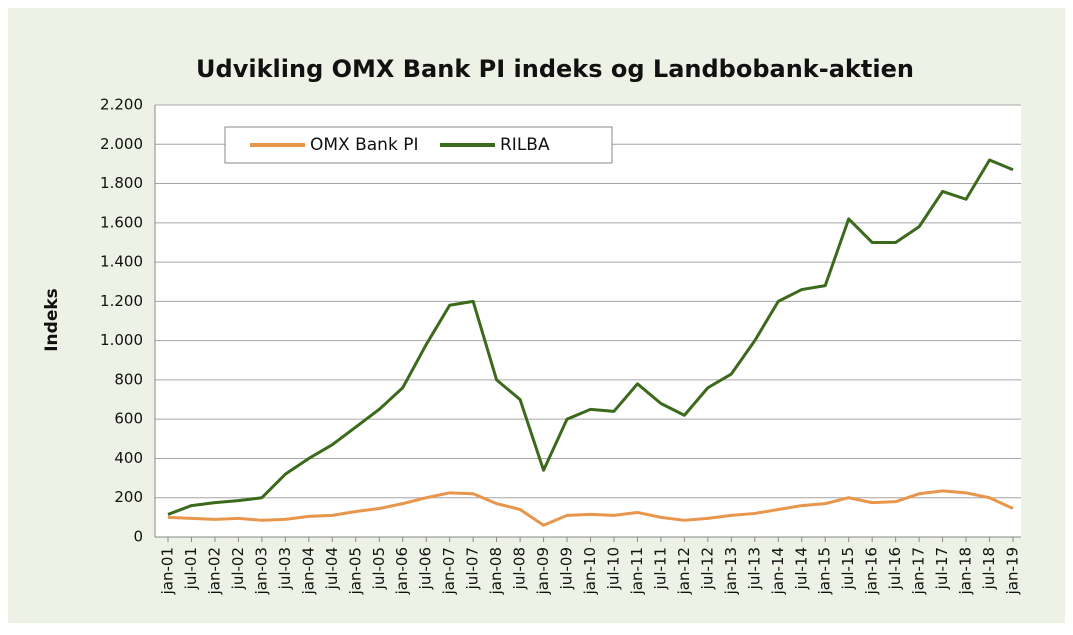 The height and width of the screenshot is (635, 1073). Describe the element at coordinates (966, 571) in the screenshot. I see `x-tick-label: jan-18` at that location.